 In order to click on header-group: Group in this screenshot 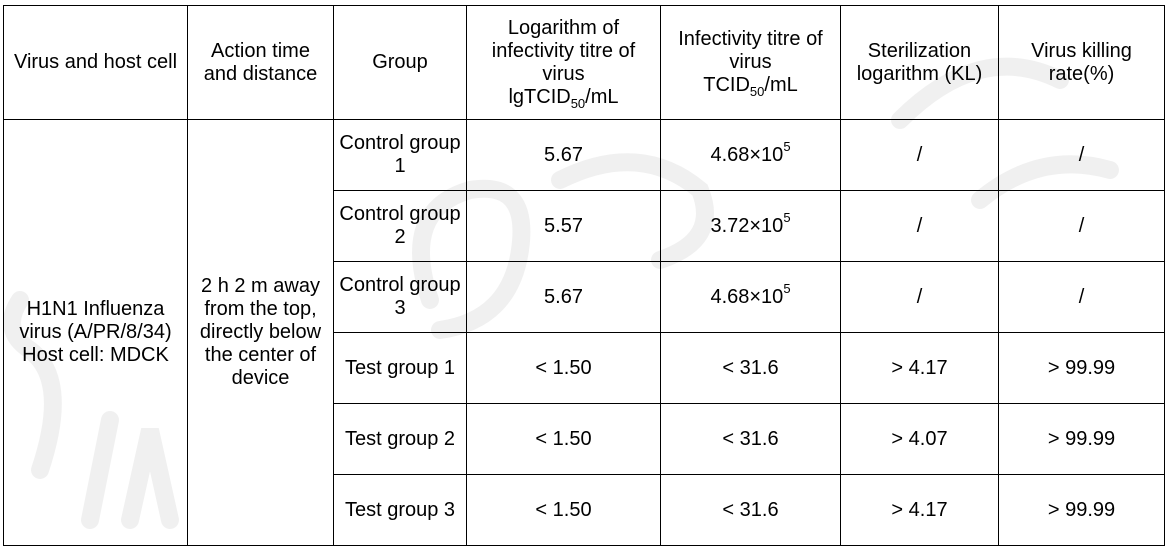, I will do `click(400, 62)`.